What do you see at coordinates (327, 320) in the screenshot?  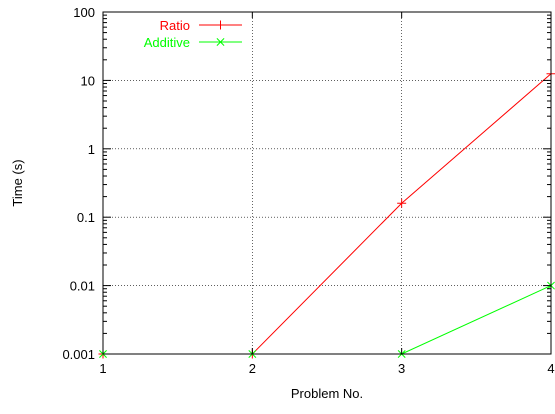 I see `series-line-additive` at bounding box center [327, 320].